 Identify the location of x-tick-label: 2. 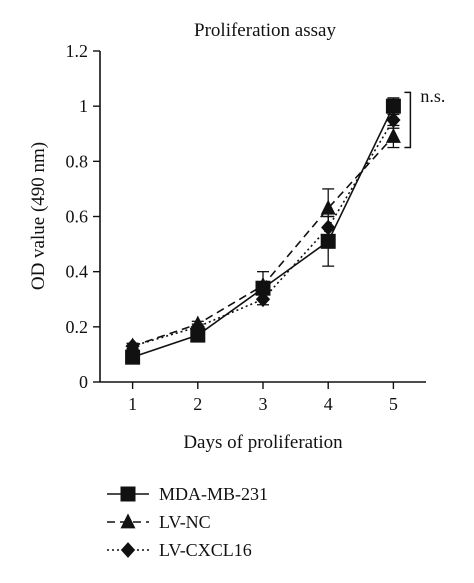
(197, 404).